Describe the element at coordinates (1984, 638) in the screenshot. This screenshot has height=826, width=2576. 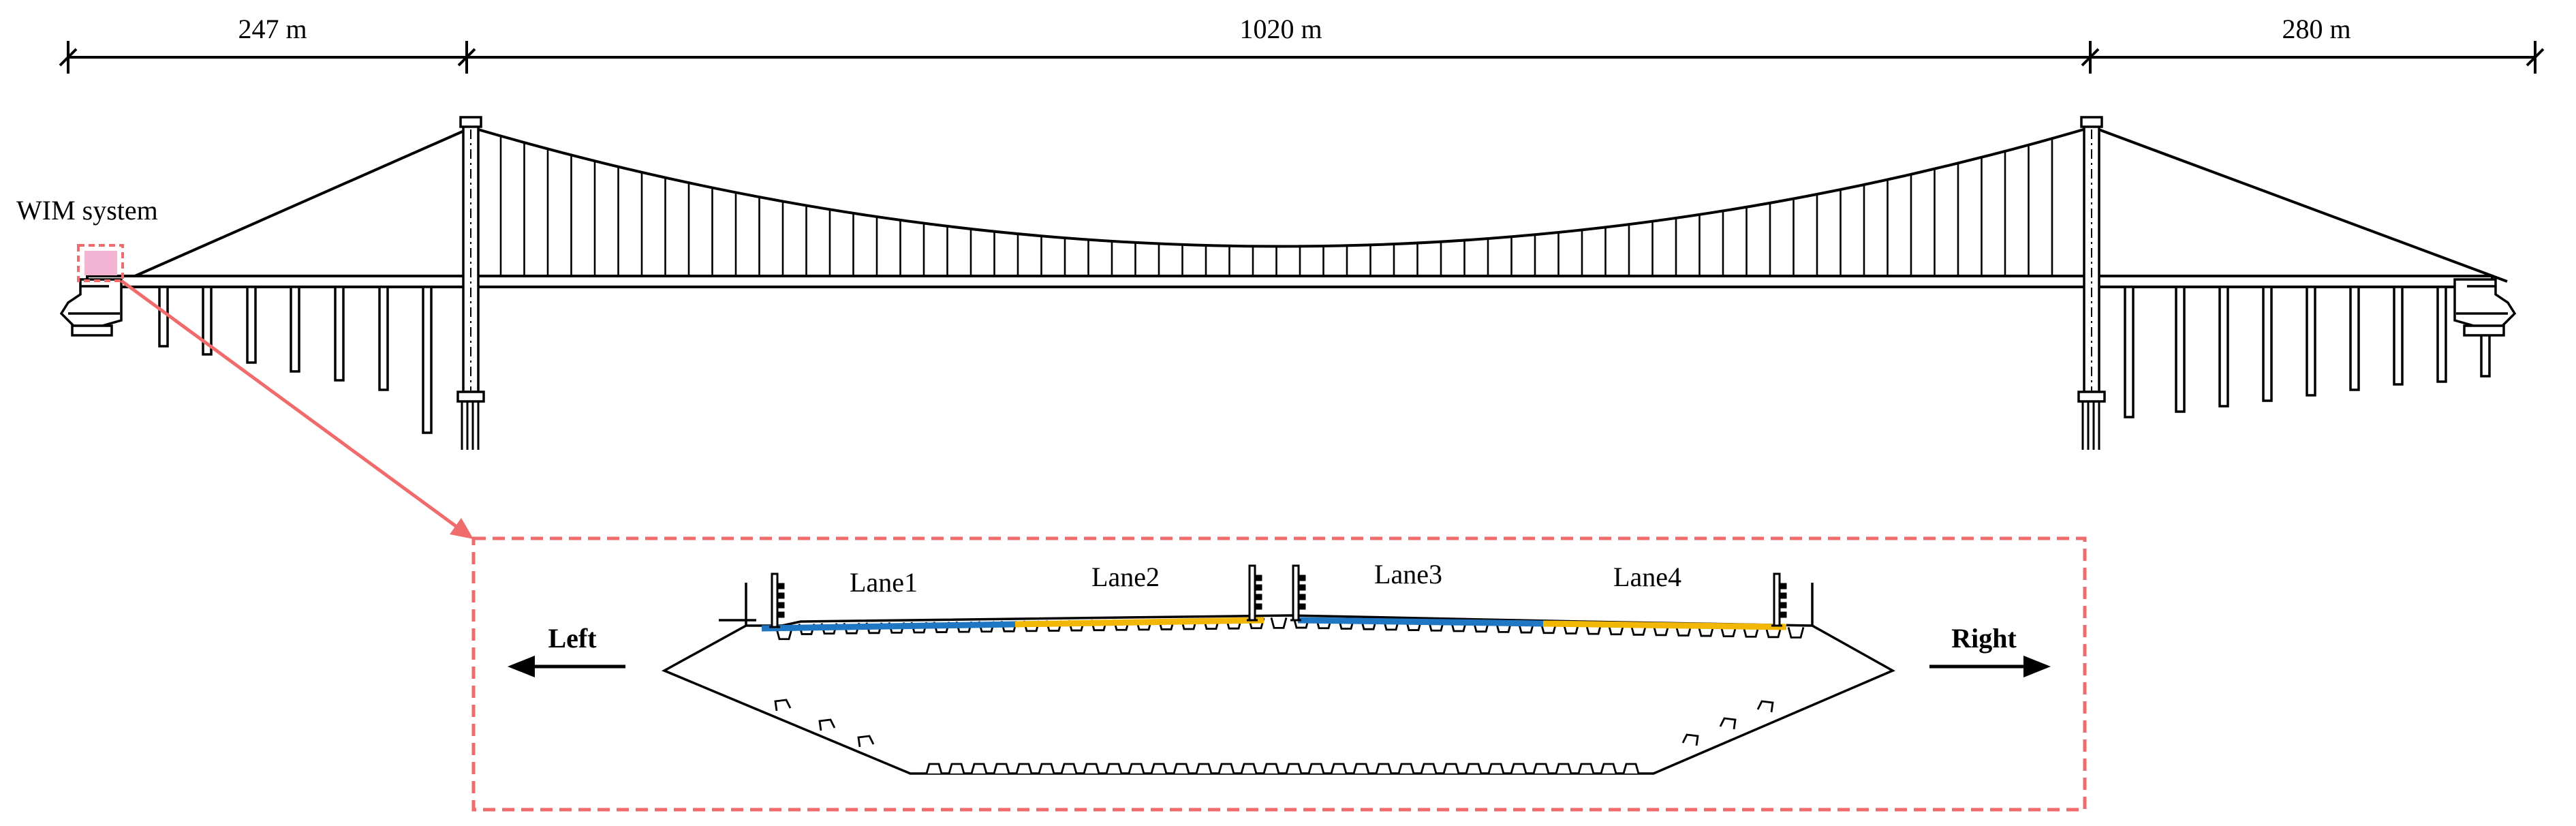
I see `right-direction-label: Right` at that location.